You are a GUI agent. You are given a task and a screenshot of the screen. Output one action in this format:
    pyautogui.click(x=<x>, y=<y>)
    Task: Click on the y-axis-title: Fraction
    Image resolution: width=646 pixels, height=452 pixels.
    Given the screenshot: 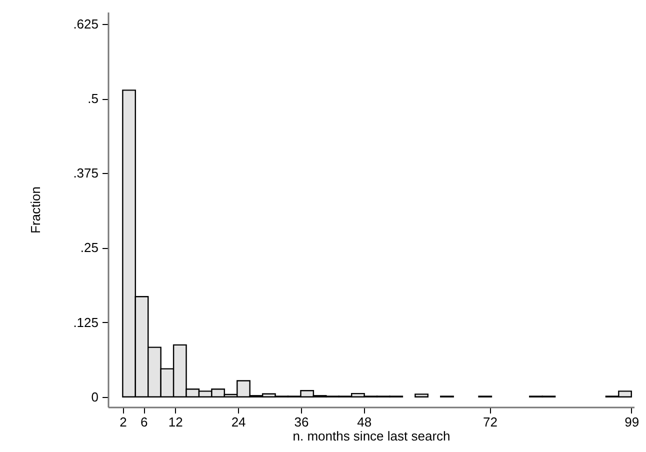 What is the action you would take?
    pyautogui.click(x=36, y=210)
    